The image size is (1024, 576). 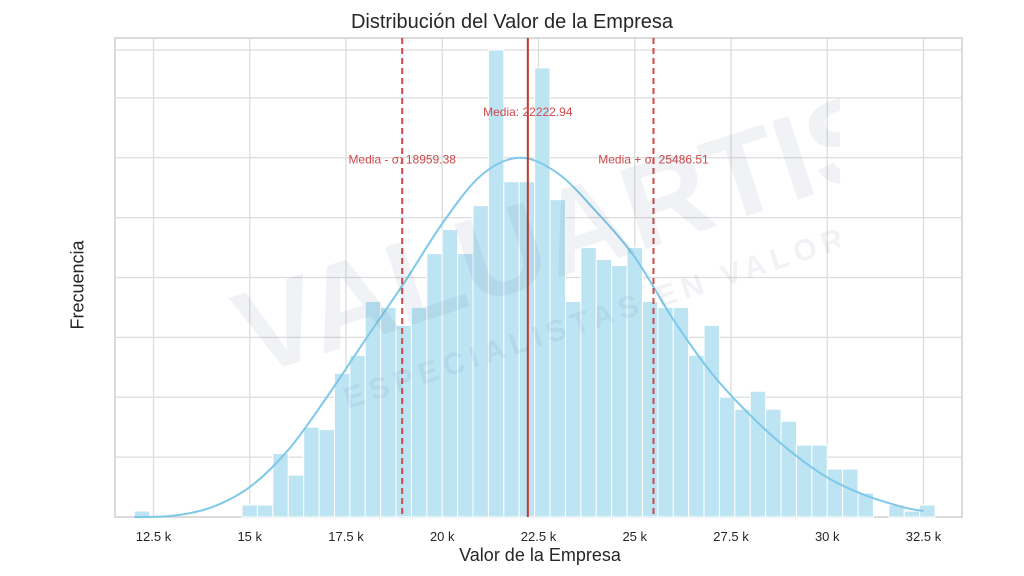 I want to click on x-tick-label: 20 k, so click(x=442, y=536).